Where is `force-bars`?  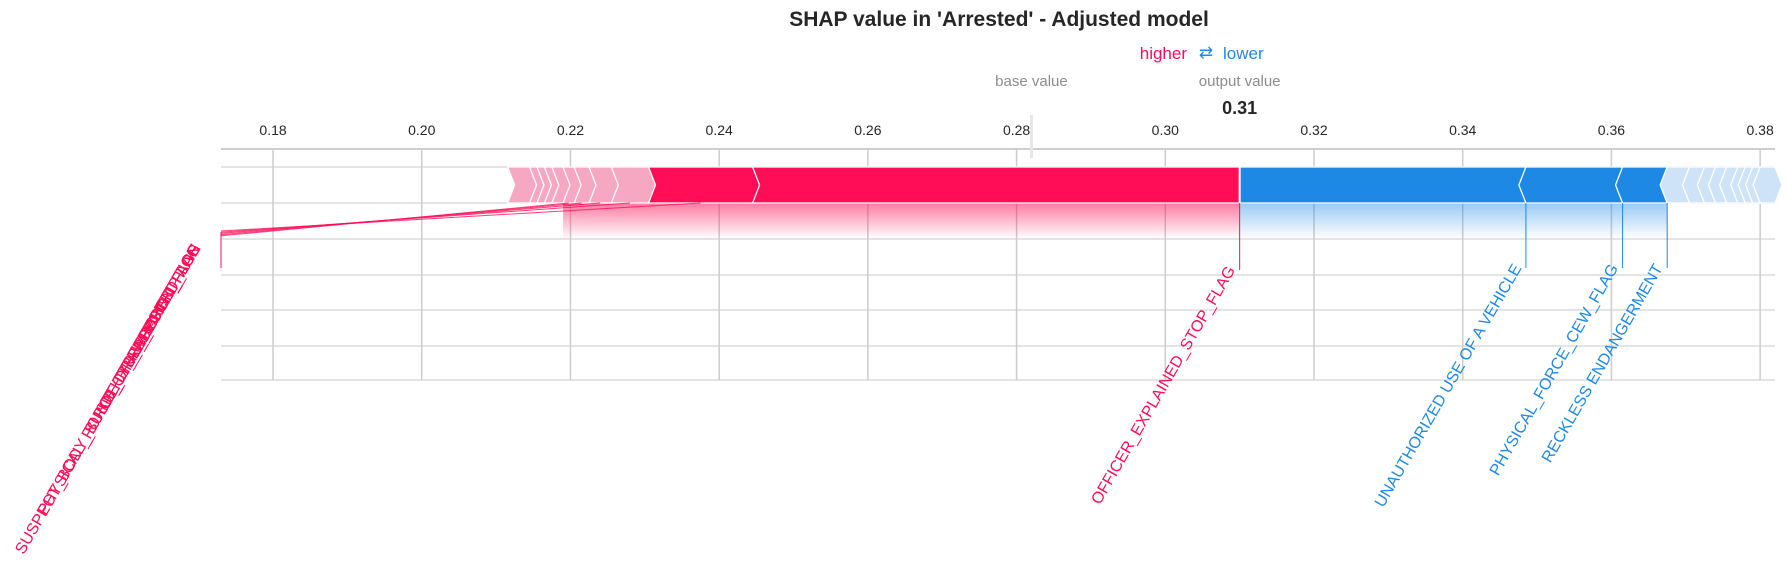
force-bars is located at coordinates (1144, 185).